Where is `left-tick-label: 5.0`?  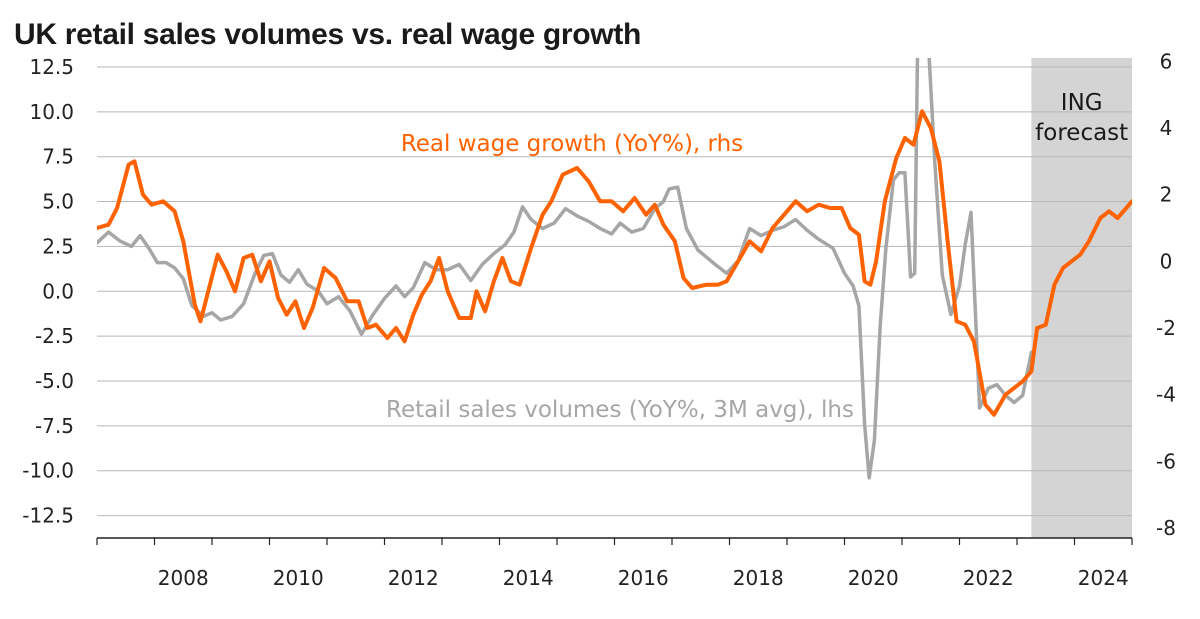
left-tick-label: 5.0 is located at coordinates (58, 202).